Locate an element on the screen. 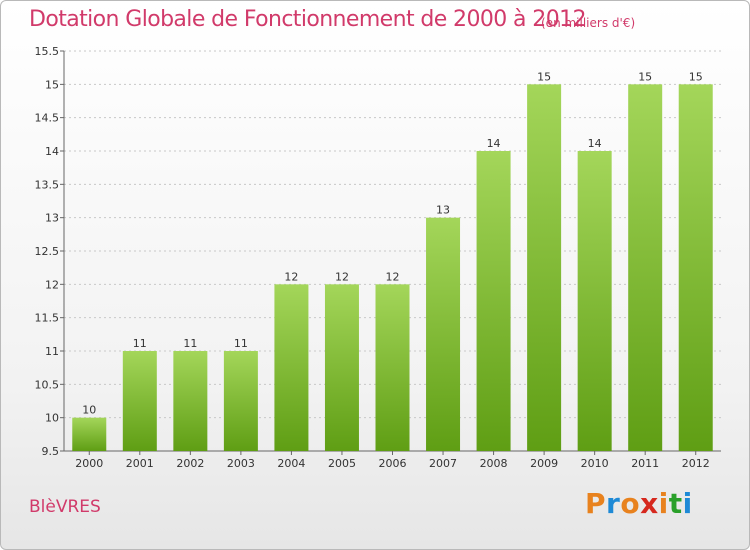  bar-2003 is located at coordinates (240, 401).